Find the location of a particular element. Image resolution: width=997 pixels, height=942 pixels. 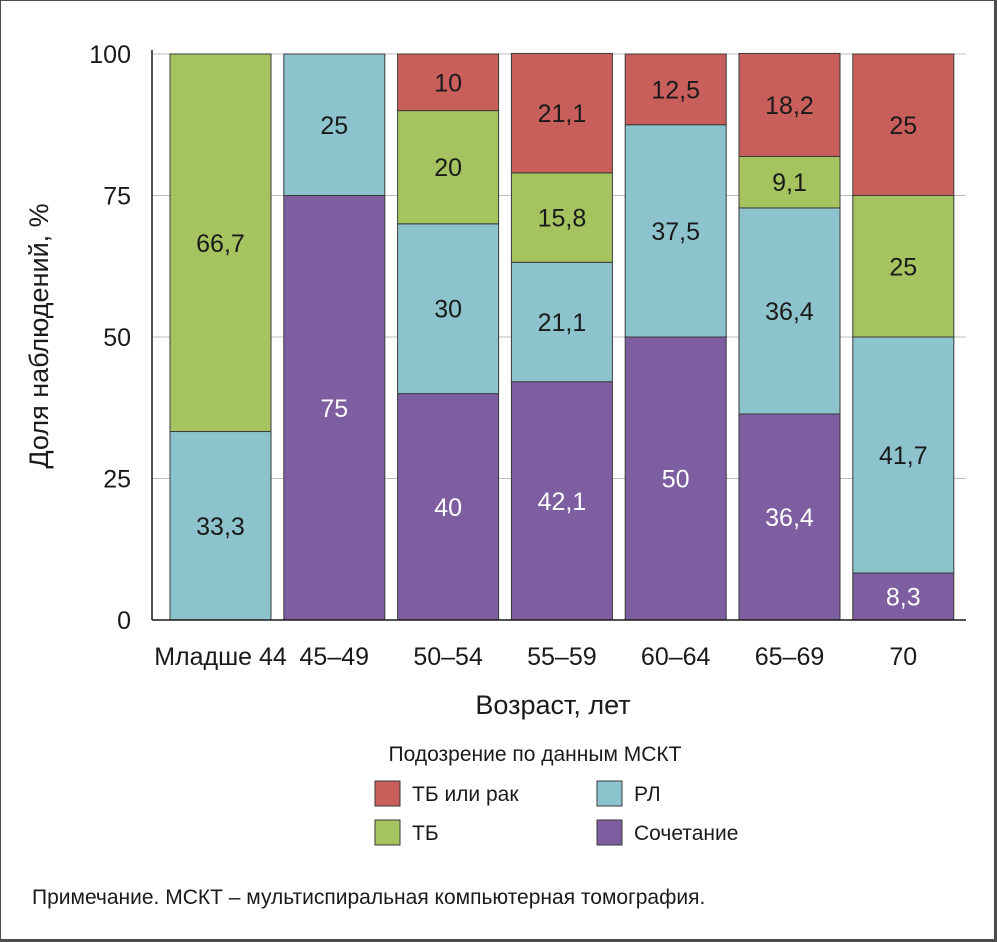

bar-value-label: 9,1 is located at coordinates (789, 183).